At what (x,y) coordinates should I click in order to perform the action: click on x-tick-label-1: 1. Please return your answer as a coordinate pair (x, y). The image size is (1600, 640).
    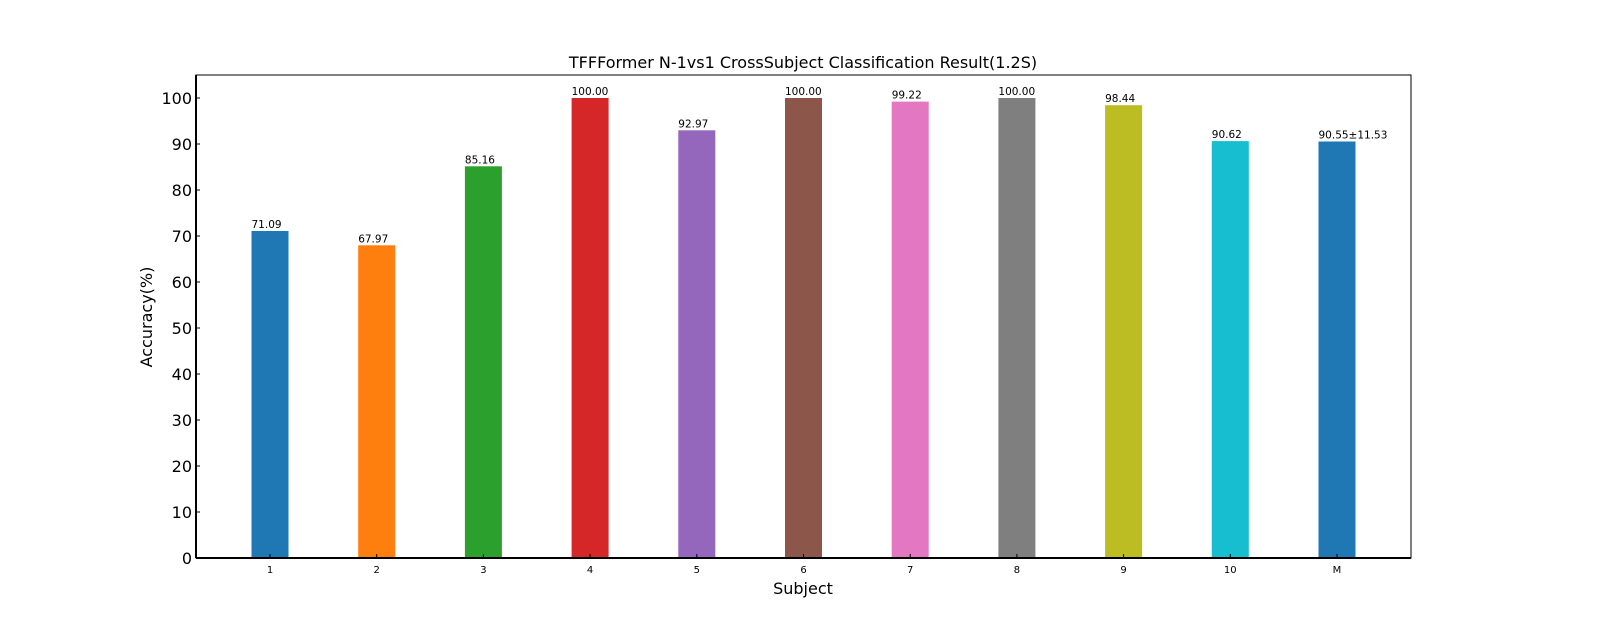
    Looking at the image, I should click on (270, 570).